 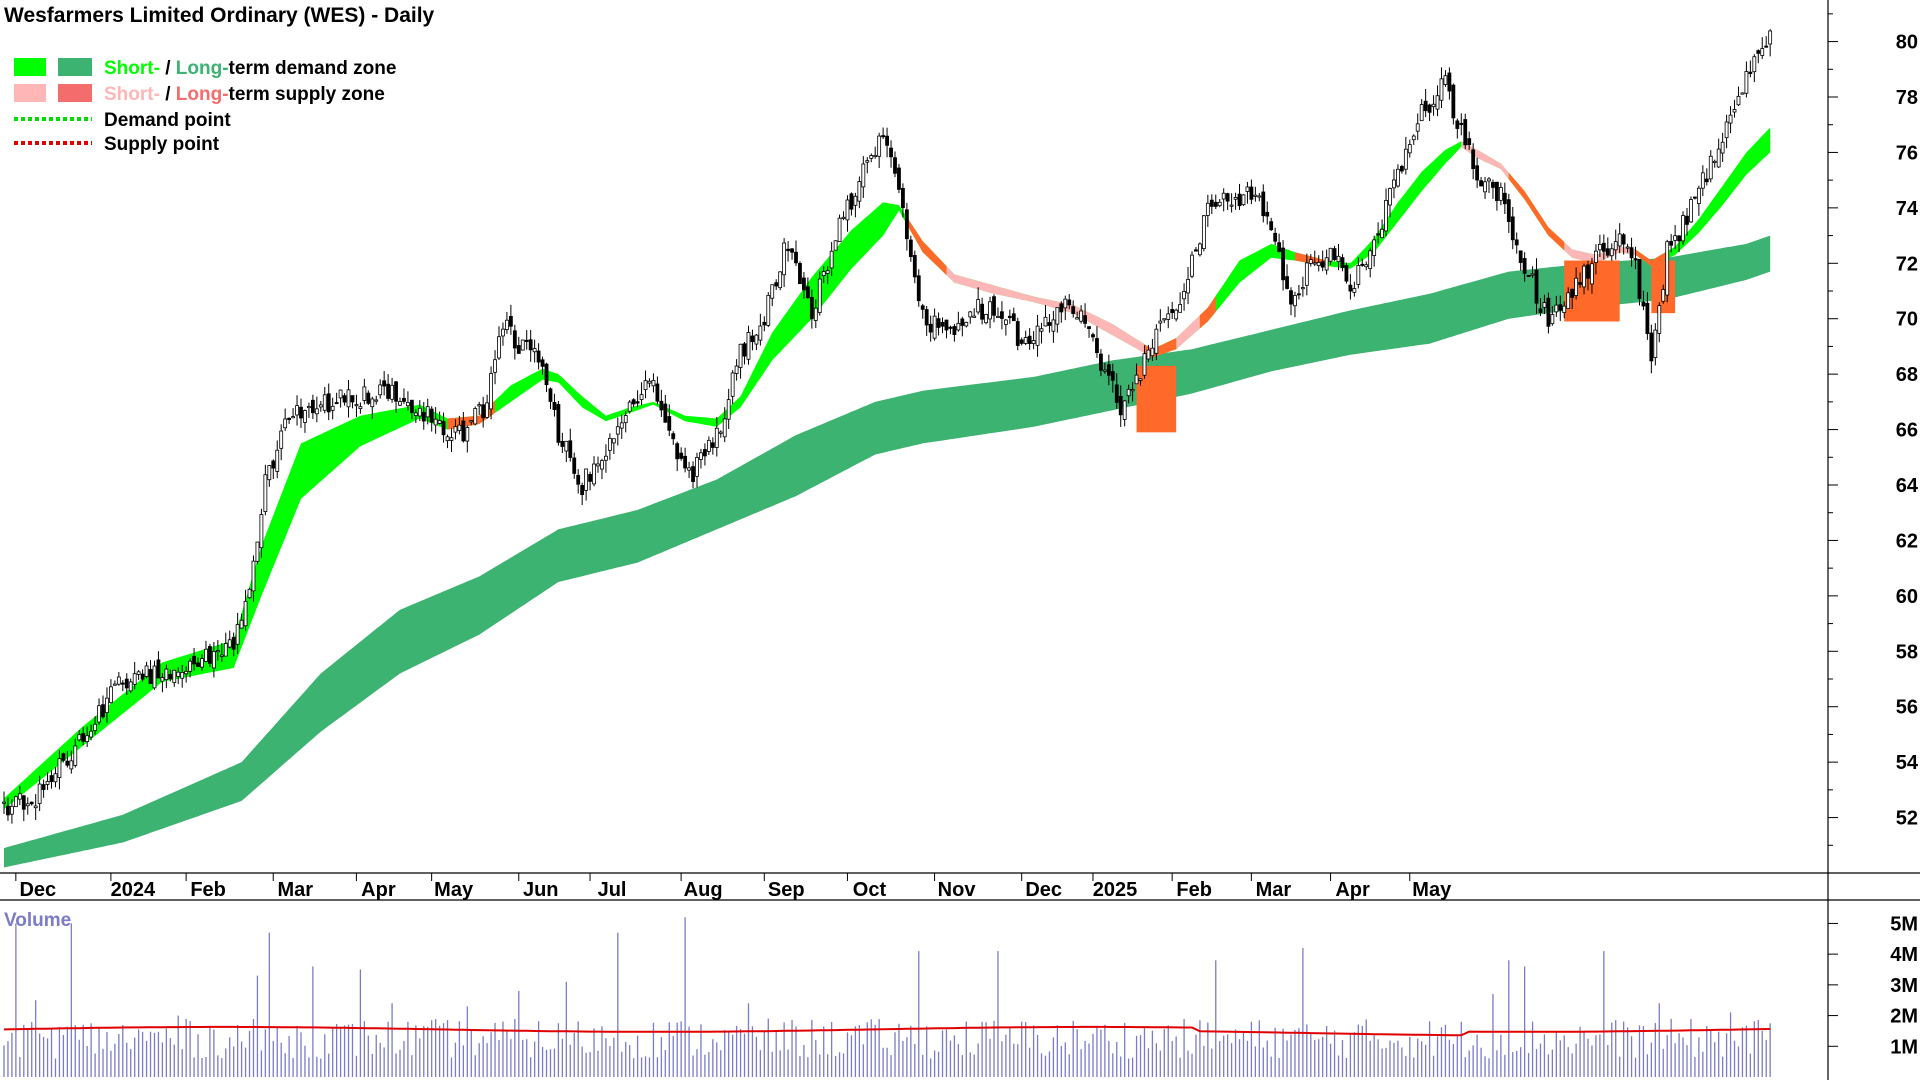 What do you see at coordinates (1194, 890) in the screenshot?
I see `x-tick-label: Feb` at bounding box center [1194, 890].